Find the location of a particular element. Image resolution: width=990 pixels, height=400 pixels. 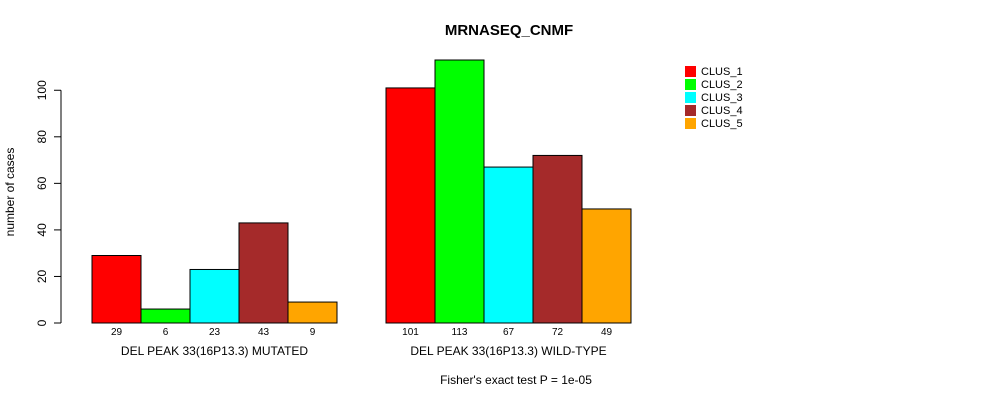

legend-label: CLUS_3 is located at coordinates (722, 98).